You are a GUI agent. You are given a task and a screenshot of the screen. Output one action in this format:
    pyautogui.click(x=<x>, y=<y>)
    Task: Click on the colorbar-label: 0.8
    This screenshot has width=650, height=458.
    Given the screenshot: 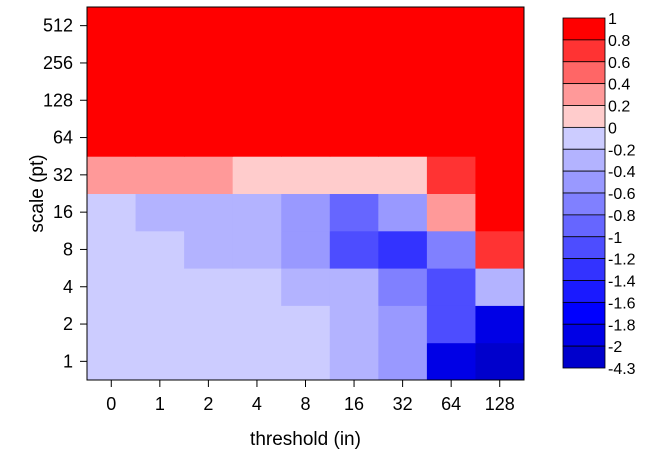 What is the action you would take?
    pyautogui.click(x=619, y=41)
    